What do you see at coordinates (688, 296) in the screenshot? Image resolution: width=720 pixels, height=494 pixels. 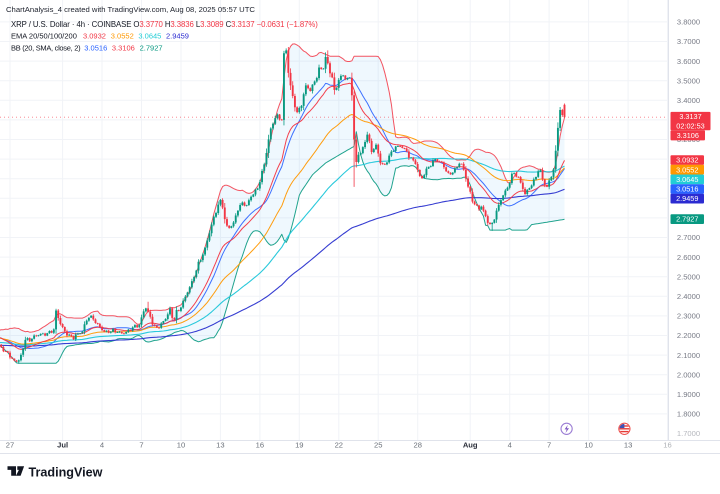 I see `svg-text: 2.4000` at bounding box center [688, 296].